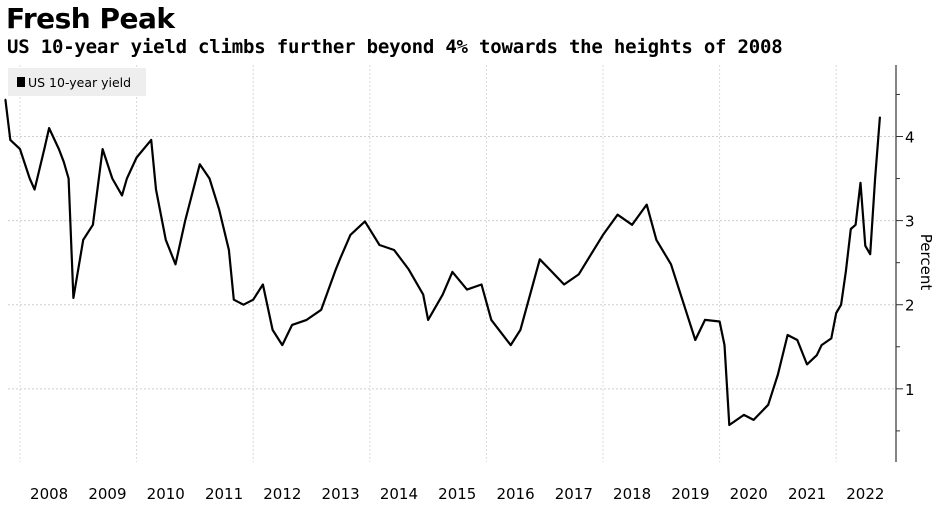  Describe the element at coordinates (90, 18) in the screenshot. I see `chart-title: Fresh Peak` at that location.